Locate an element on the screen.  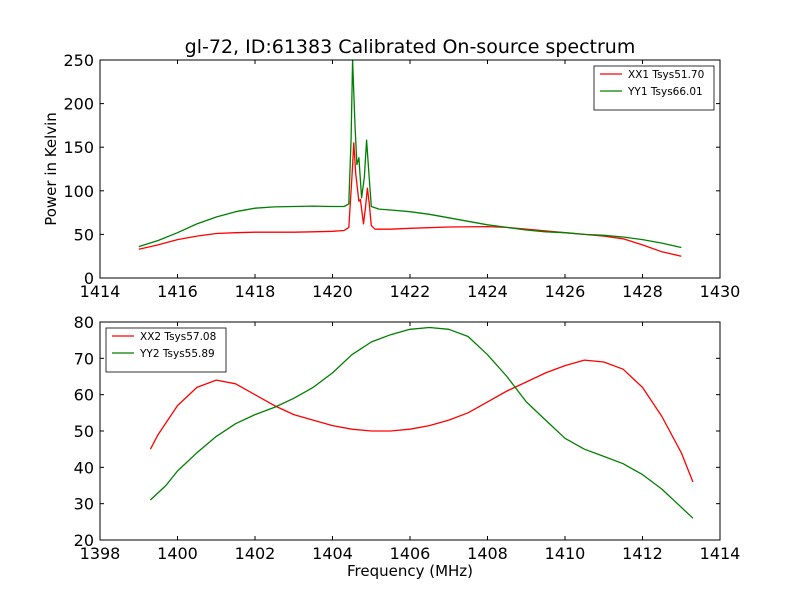
x-tick-label: 1402 is located at coordinates (255, 553).